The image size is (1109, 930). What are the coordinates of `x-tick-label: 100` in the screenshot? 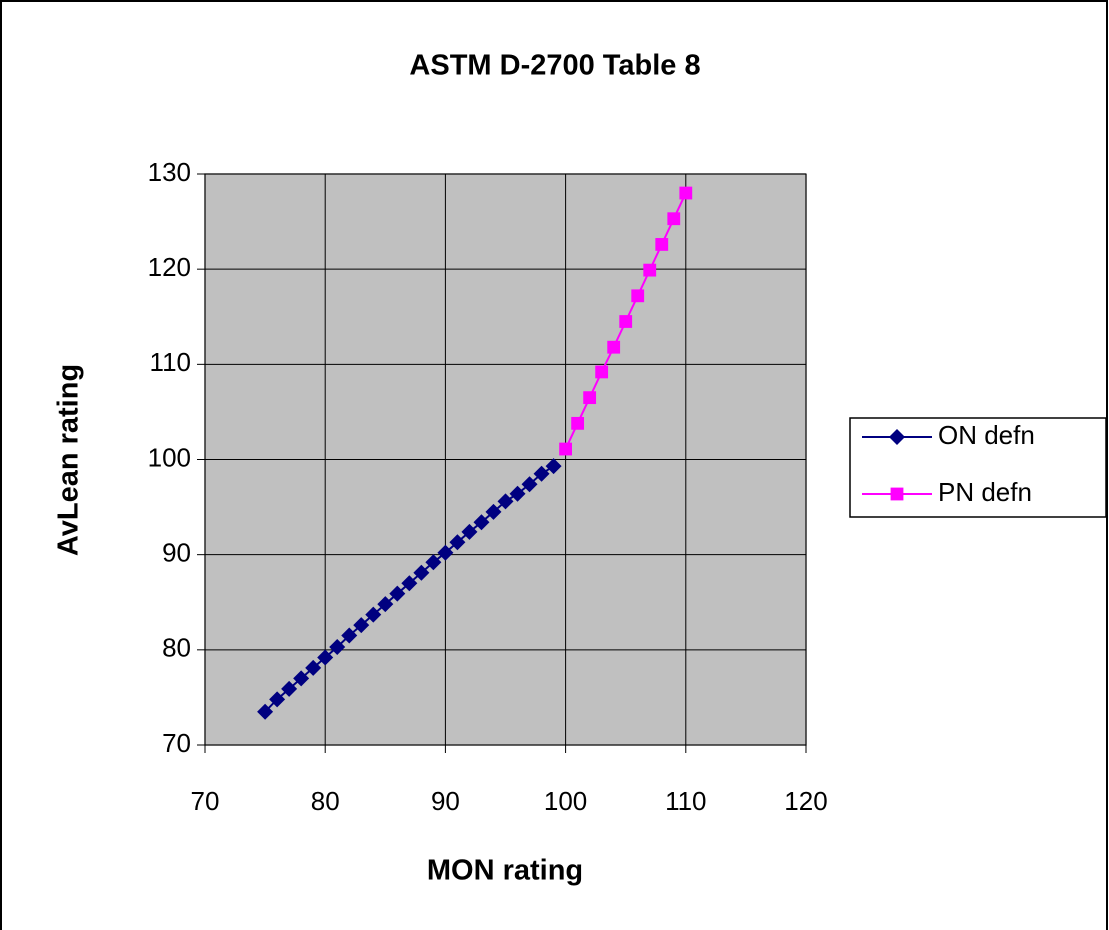 It's located at (565, 801).